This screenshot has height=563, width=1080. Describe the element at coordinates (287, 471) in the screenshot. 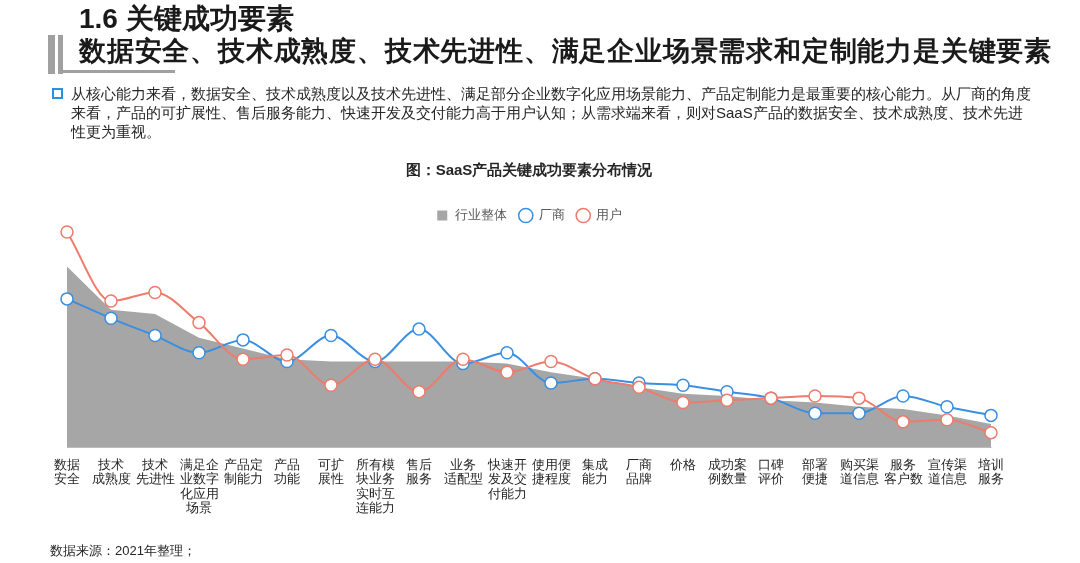

I see `x-tick-label: 产品功能` at that location.